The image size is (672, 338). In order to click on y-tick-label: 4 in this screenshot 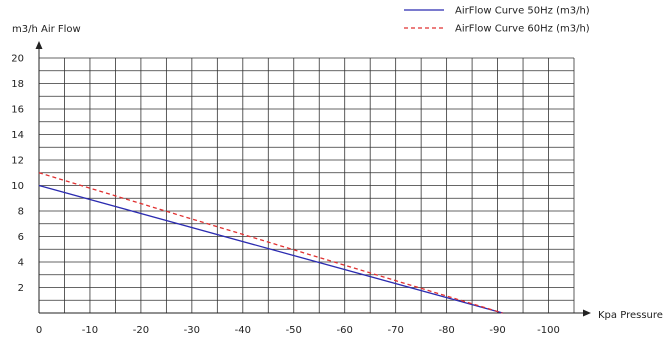, I will do `click(21, 263)`.